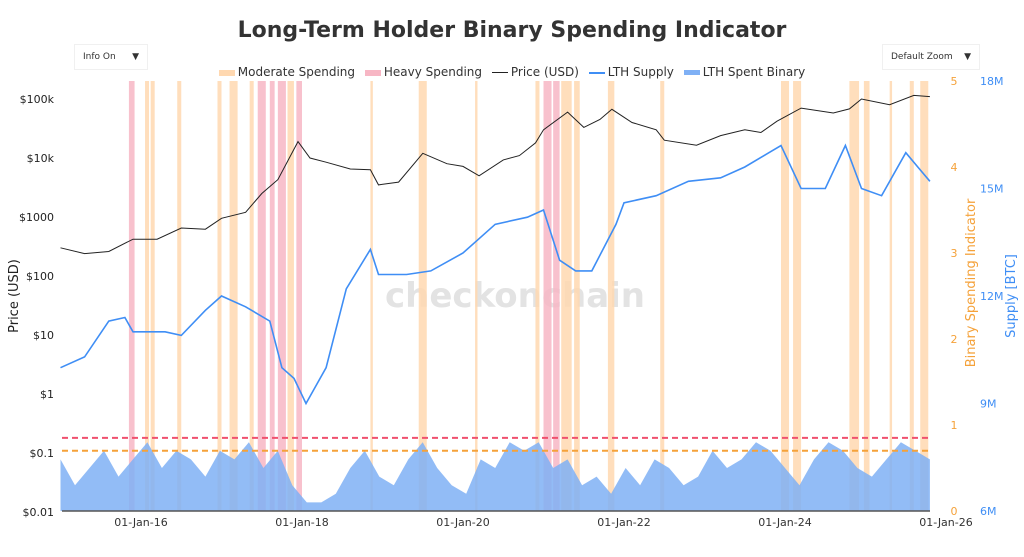 The width and height of the screenshot is (1024, 557). What do you see at coordinates (141, 522) in the screenshot?
I see `x-tick-label: 01-Jan-16` at bounding box center [141, 522].